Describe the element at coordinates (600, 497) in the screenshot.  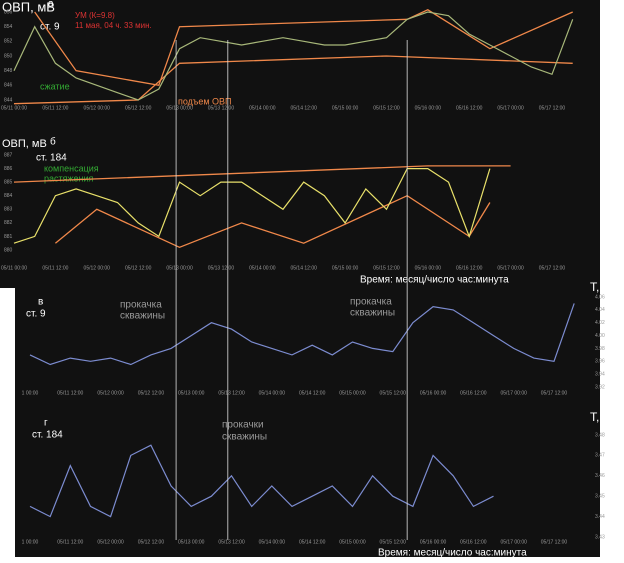
I see `y-tick-label: 3.45` at that location.